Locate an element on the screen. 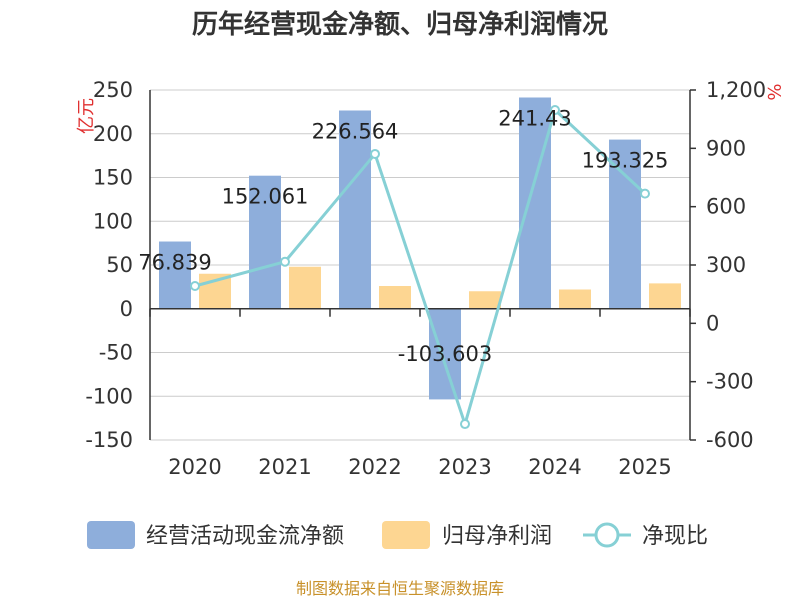 This screenshot has height=600, width=800. left-tick-label: 250 is located at coordinates (113, 90).